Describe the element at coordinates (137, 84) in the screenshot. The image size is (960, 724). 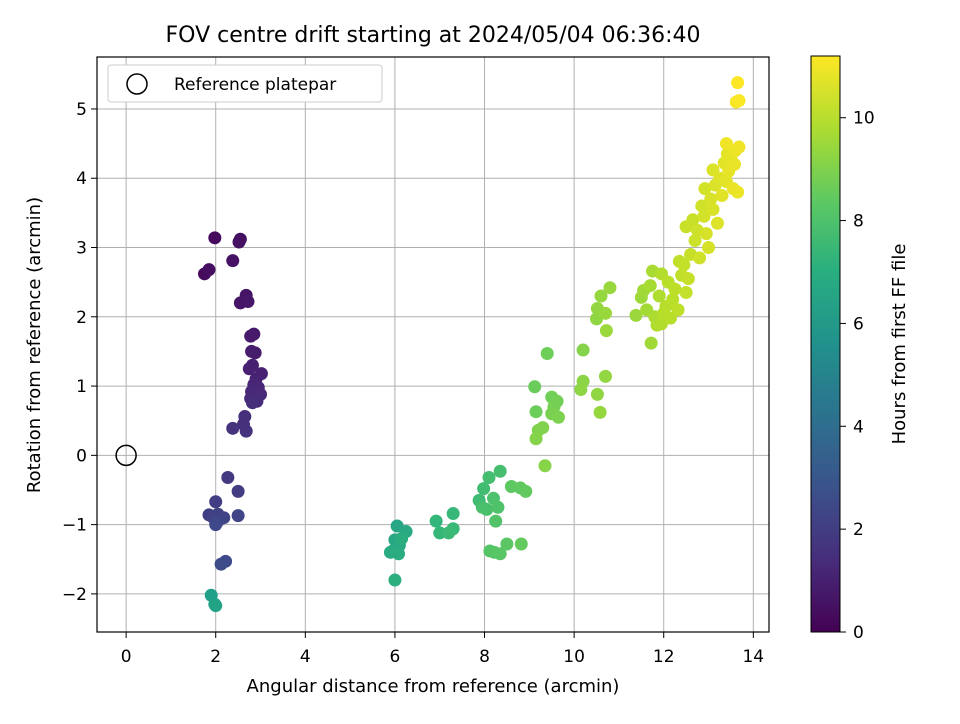
I see `legend-marker` at that location.